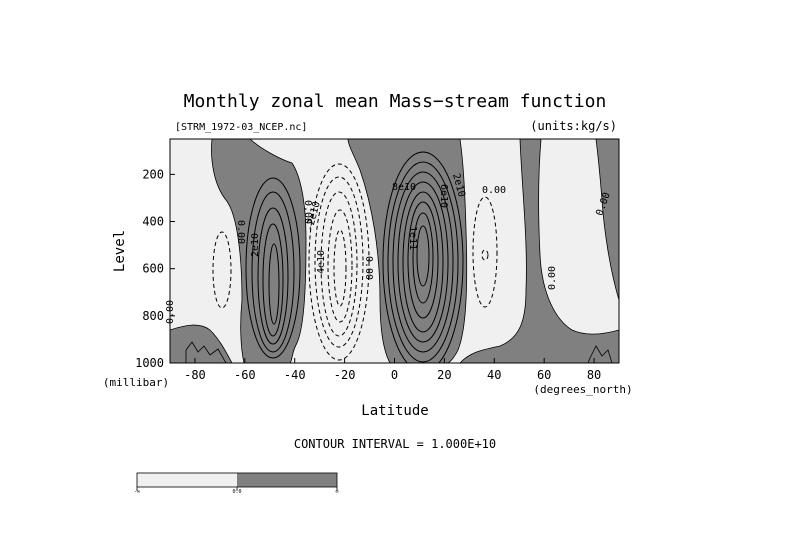 This screenshot has height=558, width=789. What do you see at coordinates (412, 238) in the screenshot?
I see `contour-label-1e11: 1e11` at bounding box center [412, 238].